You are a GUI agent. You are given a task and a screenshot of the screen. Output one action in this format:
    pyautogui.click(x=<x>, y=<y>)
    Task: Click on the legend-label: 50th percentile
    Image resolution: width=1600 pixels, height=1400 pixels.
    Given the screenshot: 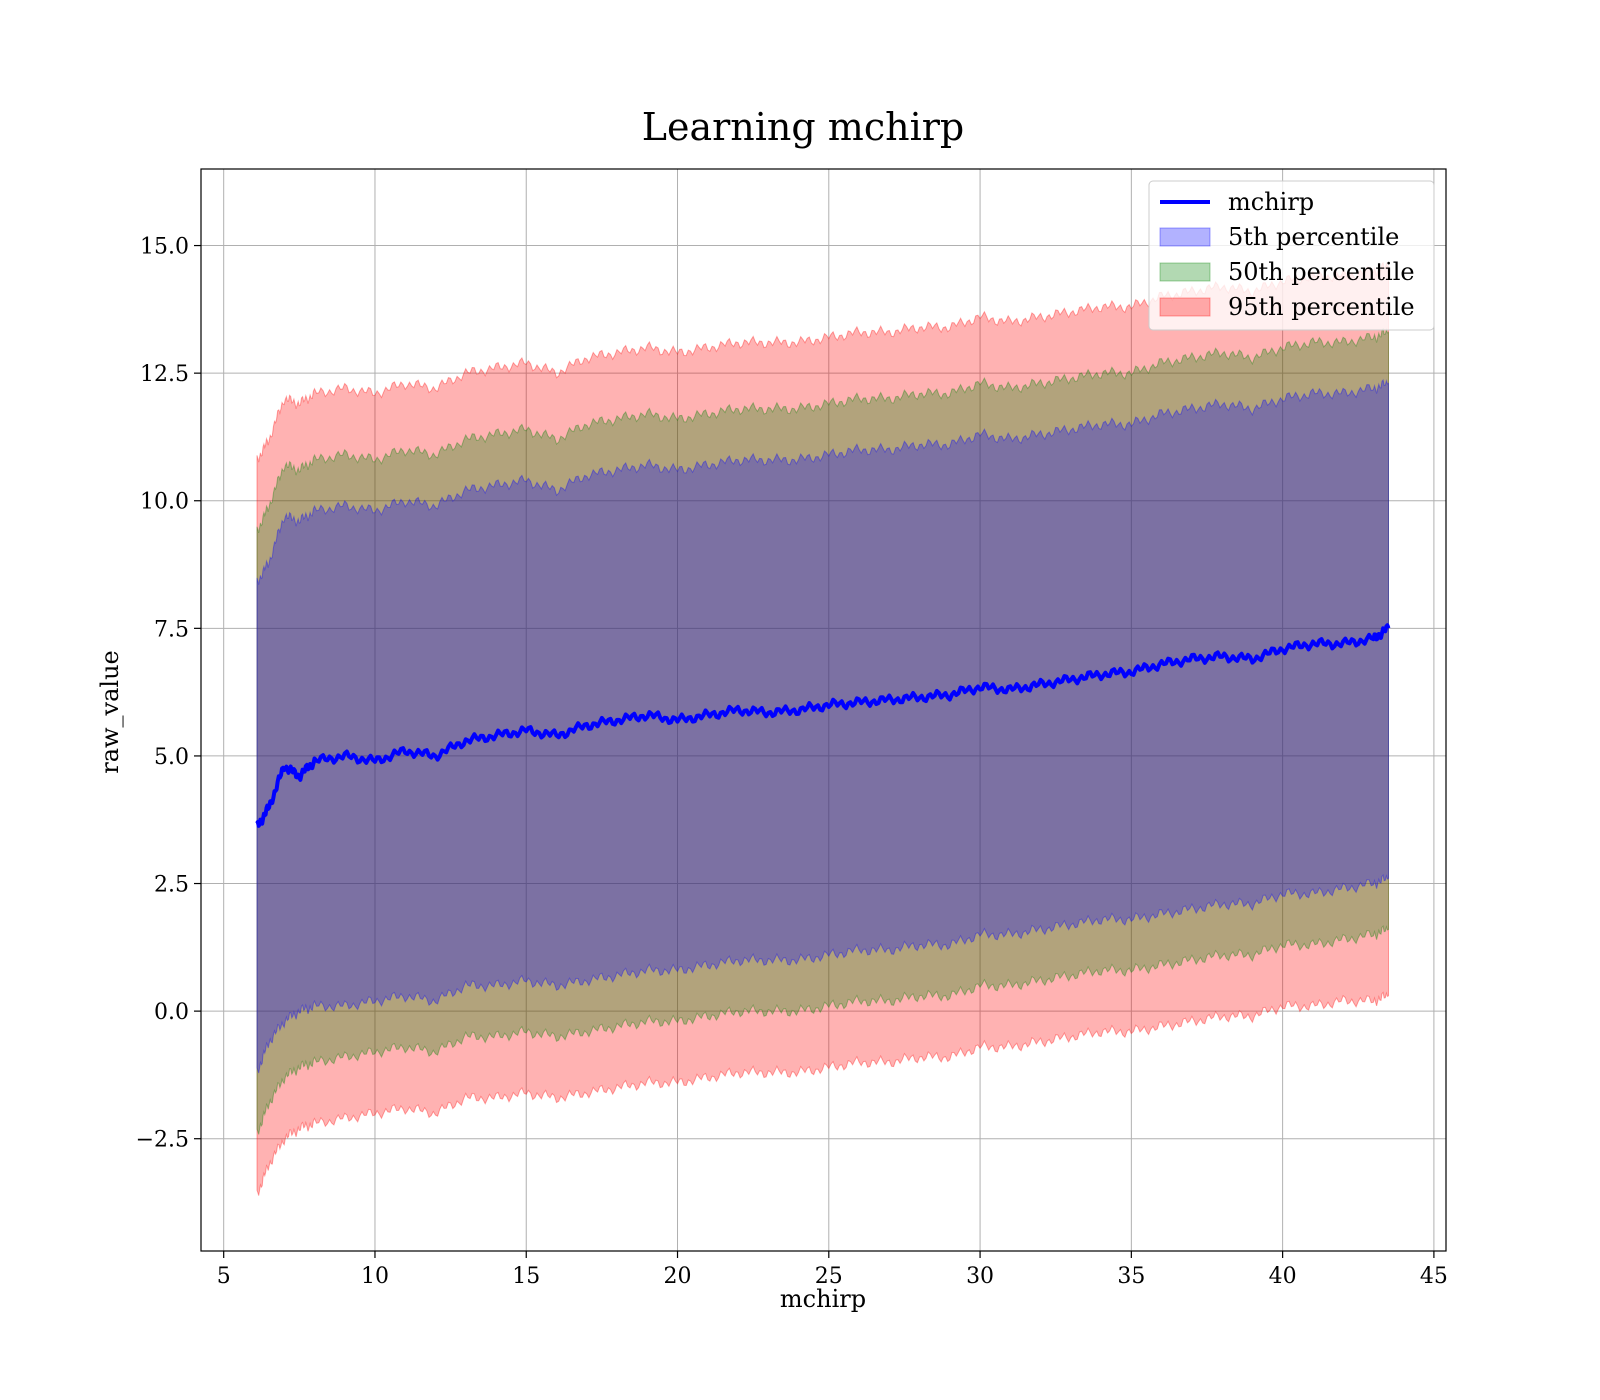 What is the action you would take?
    pyautogui.click(x=1321, y=272)
    